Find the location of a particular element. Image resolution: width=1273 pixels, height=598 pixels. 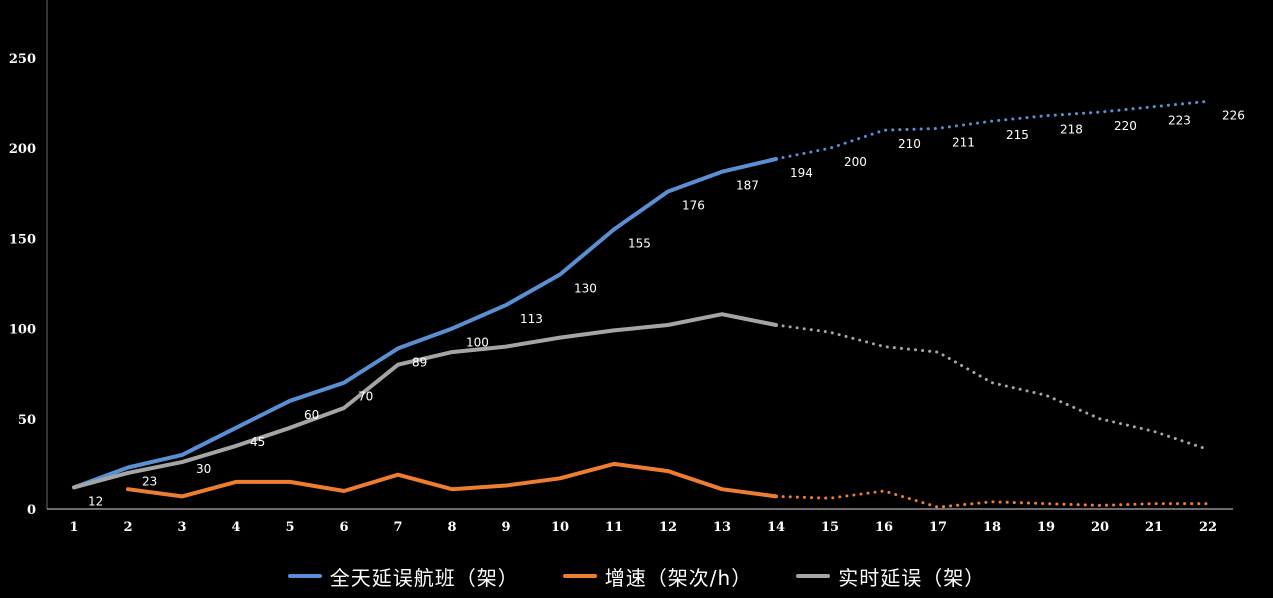

y-tick-label: 0 is located at coordinates (31, 510).